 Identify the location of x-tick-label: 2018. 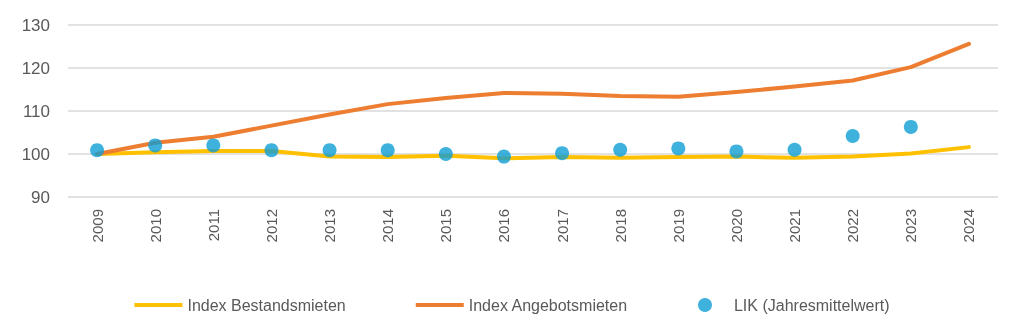
(620, 226).